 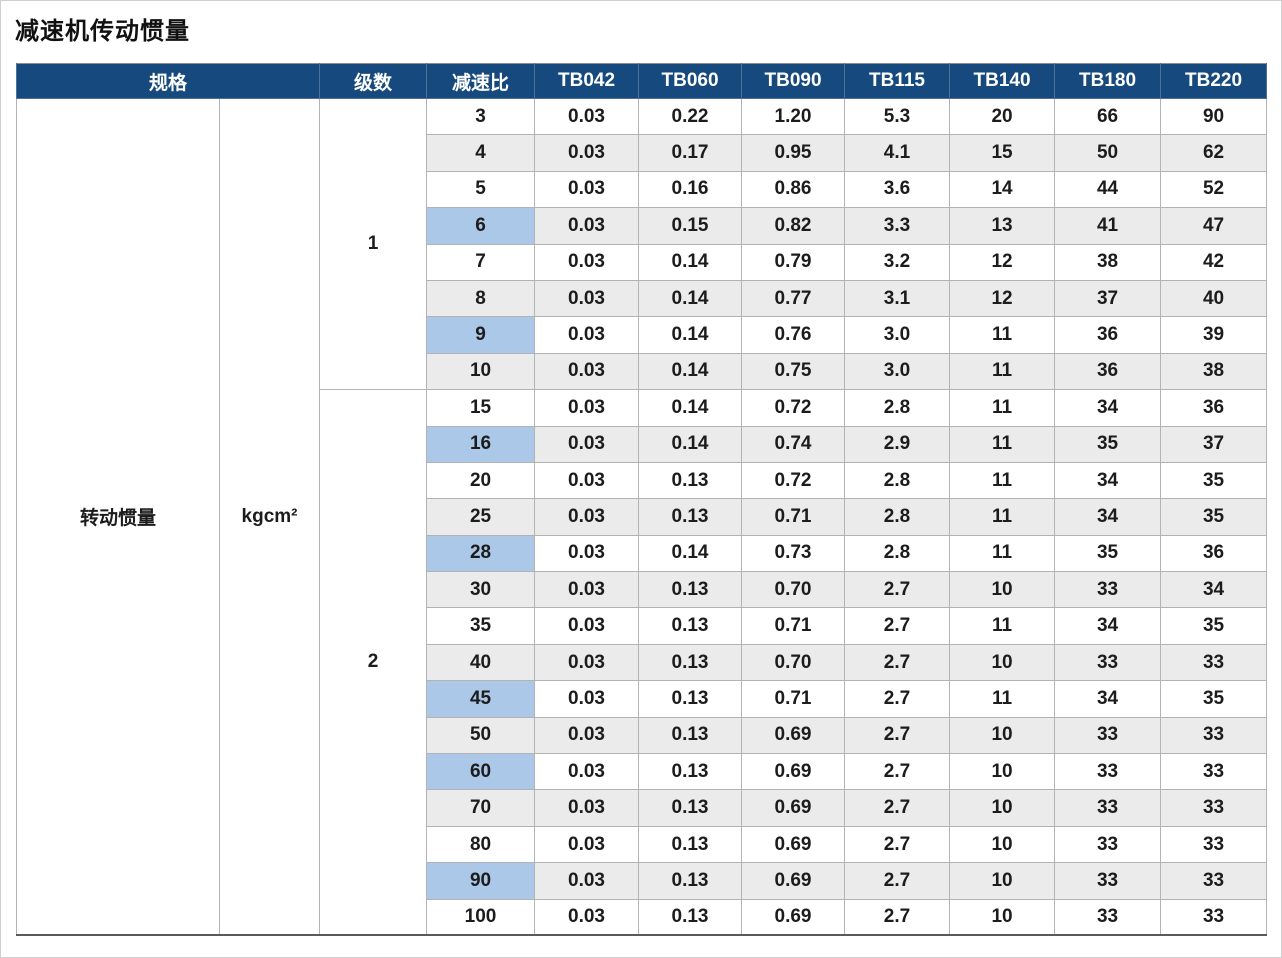 What do you see at coordinates (481, 808) in the screenshot?
I see `ratio-cell: 70` at bounding box center [481, 808].